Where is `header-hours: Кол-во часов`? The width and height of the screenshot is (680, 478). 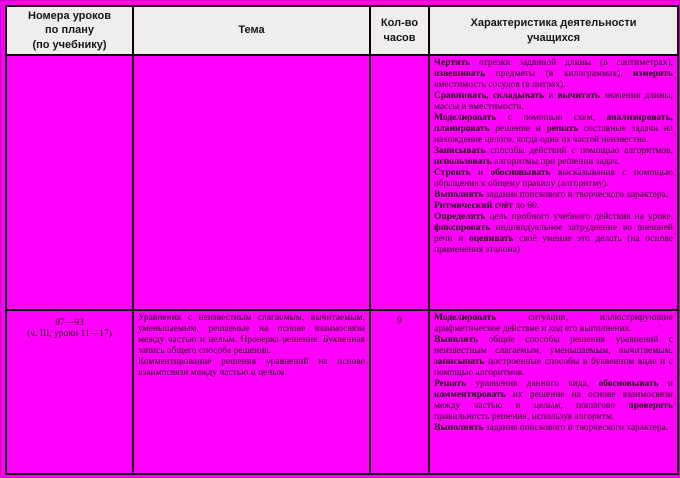
header-hours: Кол-во часов is located at coordinates (399, 30).